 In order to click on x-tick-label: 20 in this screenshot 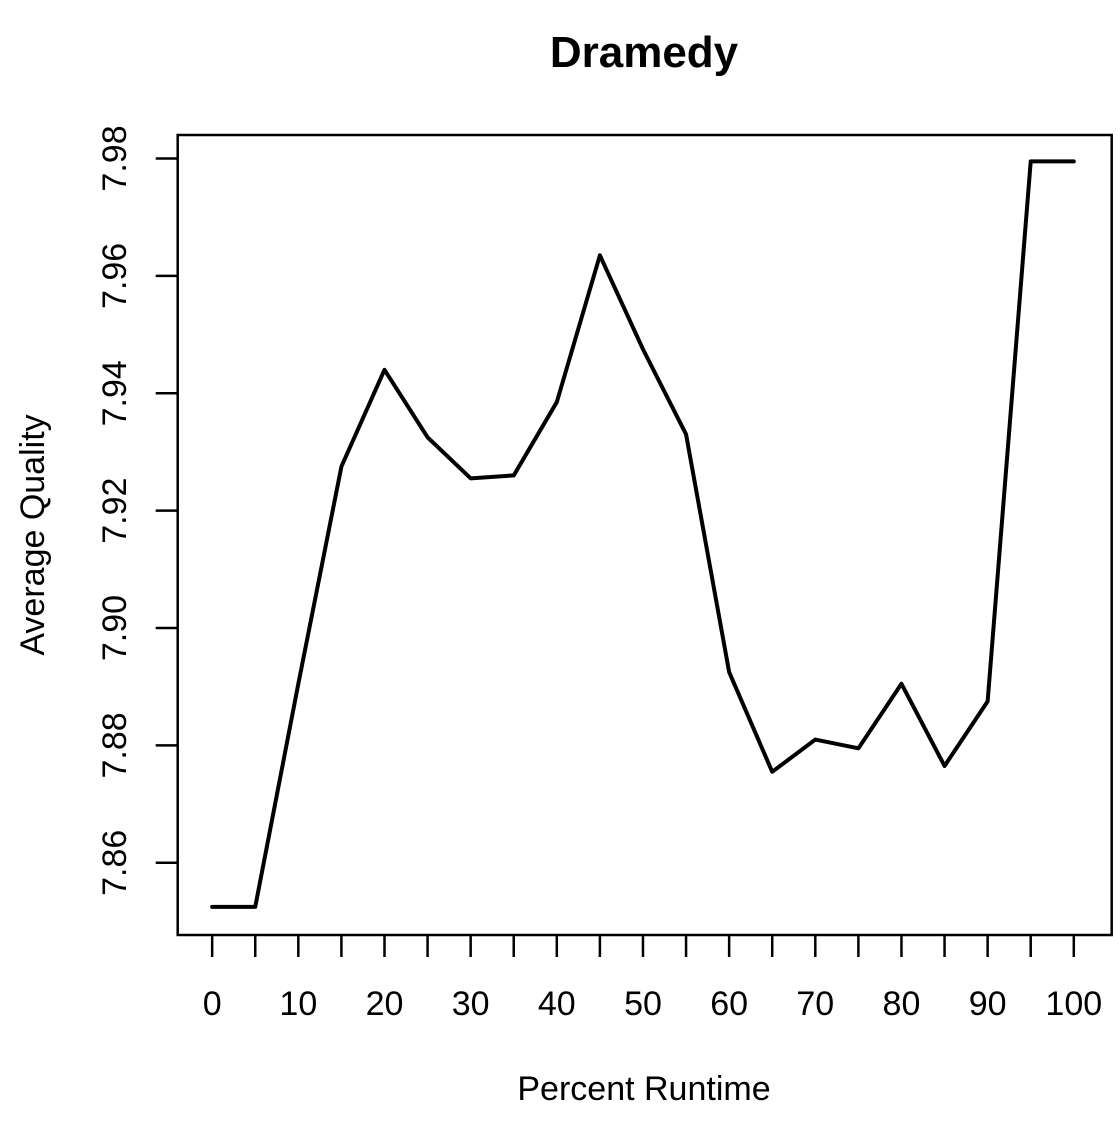, I will do `click(385, 1004)`.